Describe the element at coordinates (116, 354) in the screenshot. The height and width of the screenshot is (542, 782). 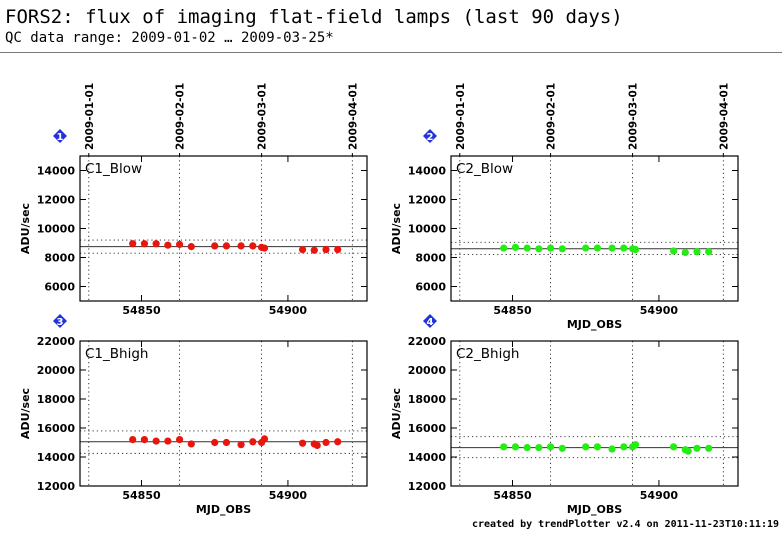
I see `panel-label: C1_Bhigh` at that location.